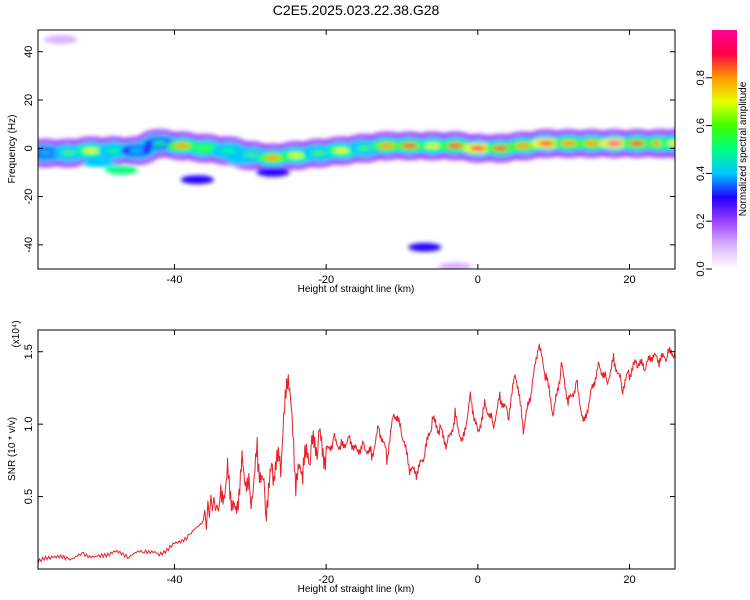 This screenshot has width=750, height=600. What do you see at coordinates (29, 245) in the screenshot?
I see `y-tick-label: -40` at bounding box center [29, 245].